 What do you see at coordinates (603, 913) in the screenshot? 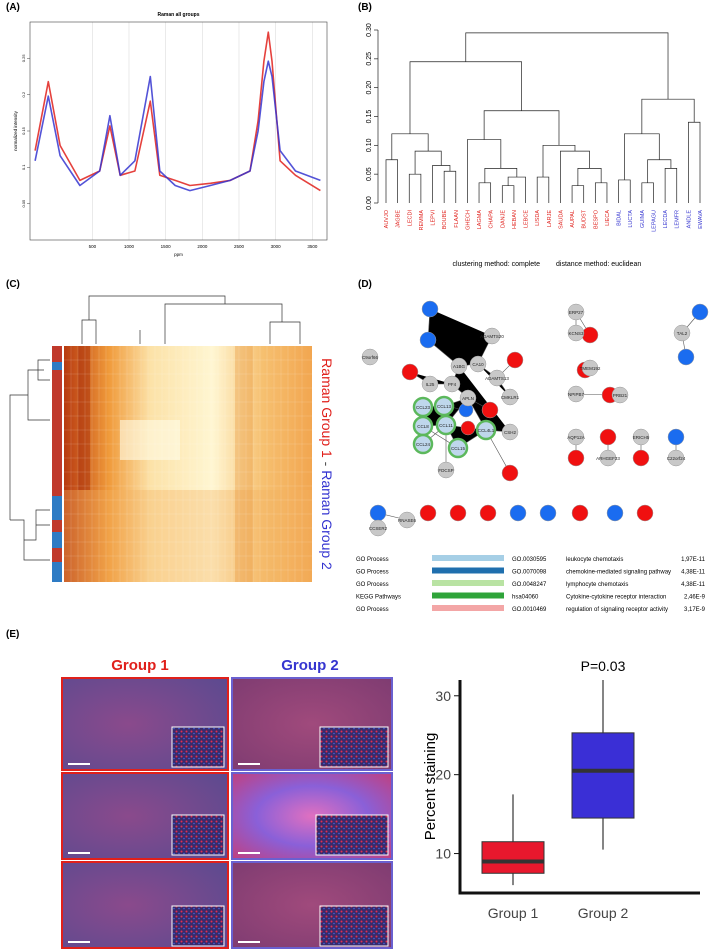
I see `x-tick-label: Group 2` at bounding box center [603, 913].